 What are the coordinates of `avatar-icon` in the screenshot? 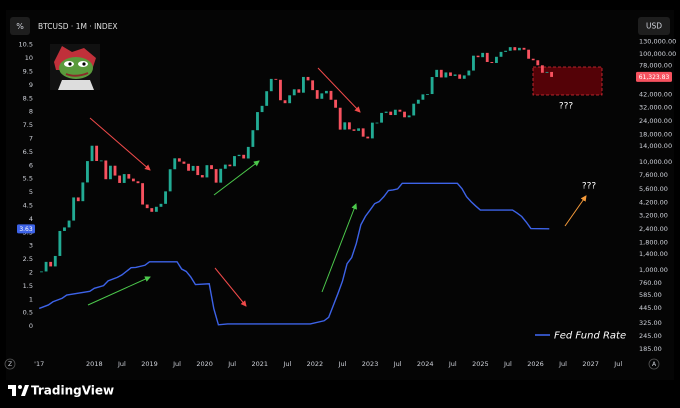 It's located at (75, 67).